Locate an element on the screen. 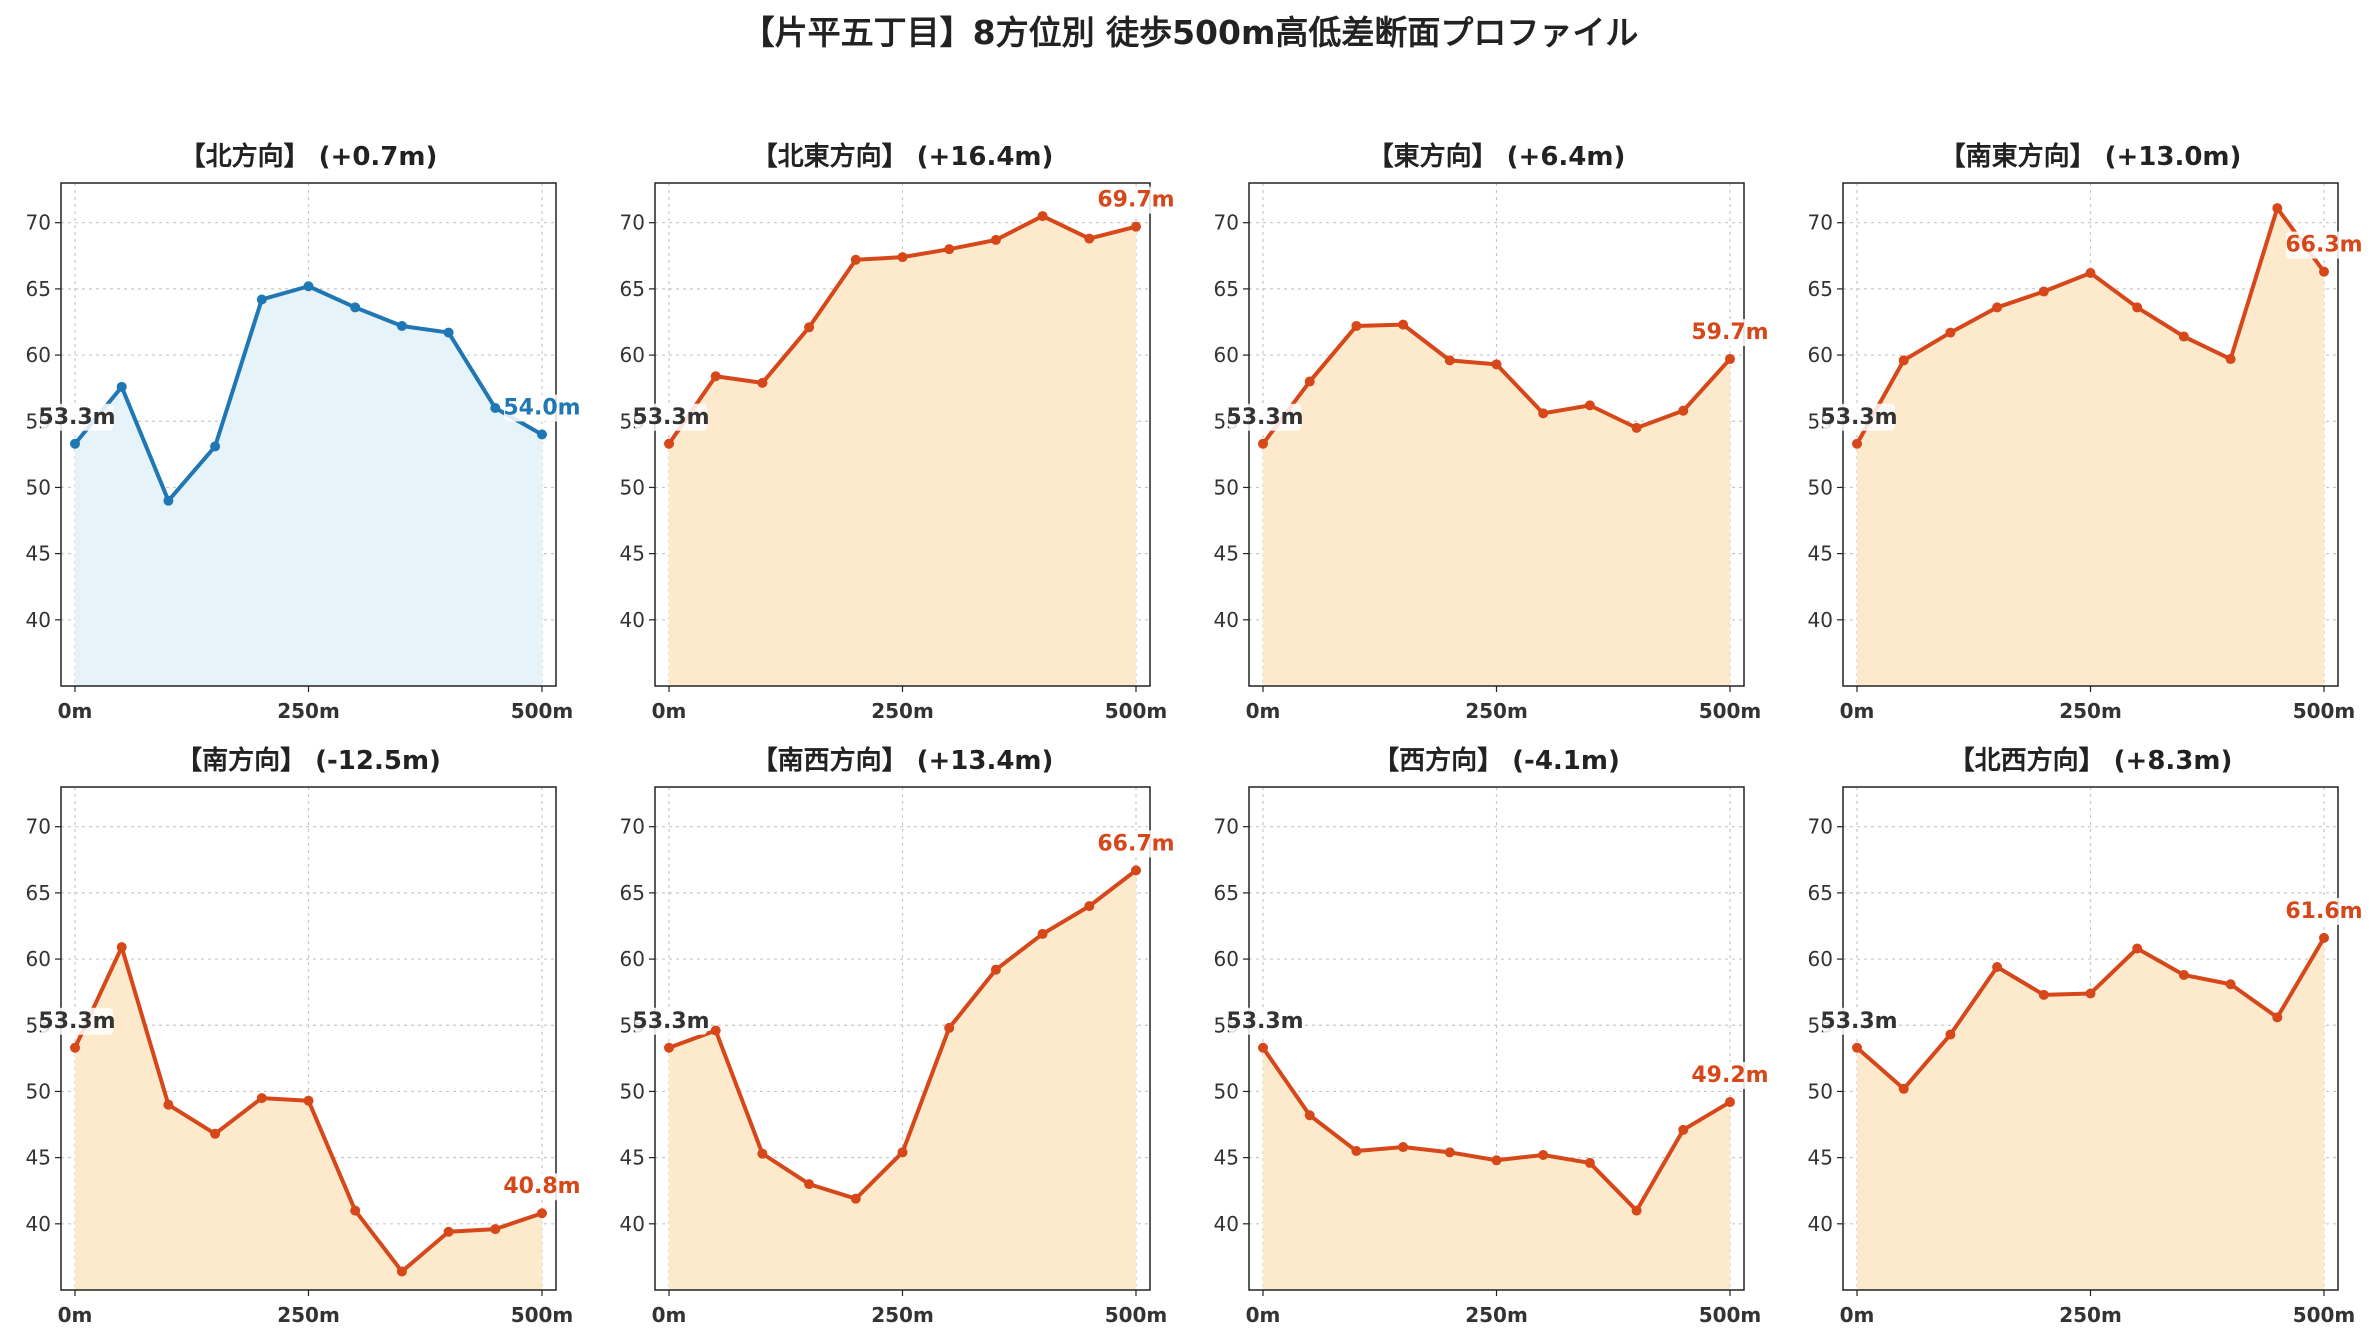  end-elevation-label: 59.7m is located at coordinates (1729, 332).